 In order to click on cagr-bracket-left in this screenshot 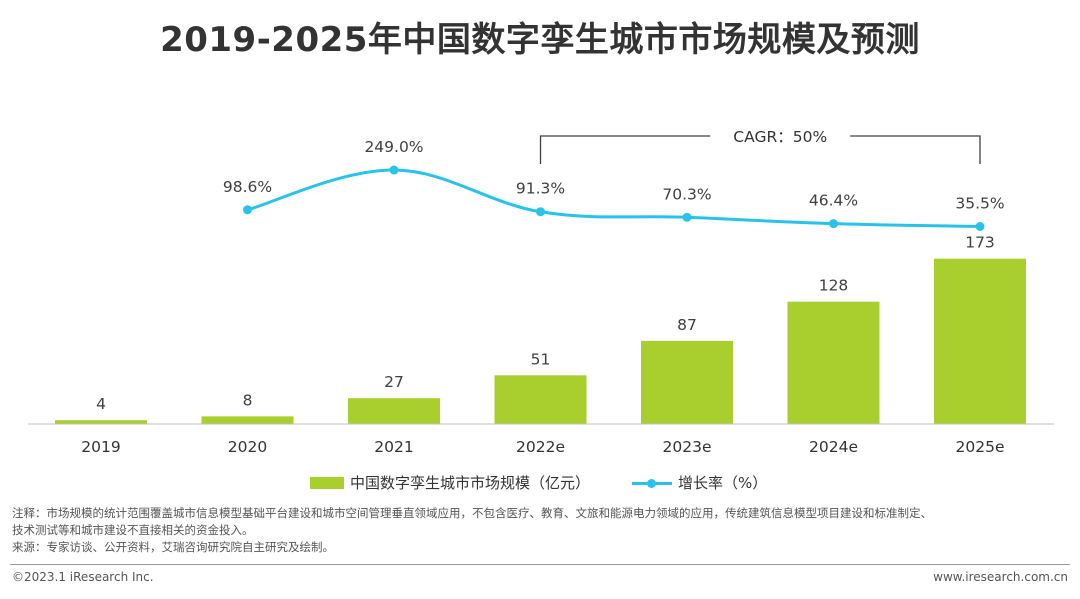, I will do `click(625, 149)`.